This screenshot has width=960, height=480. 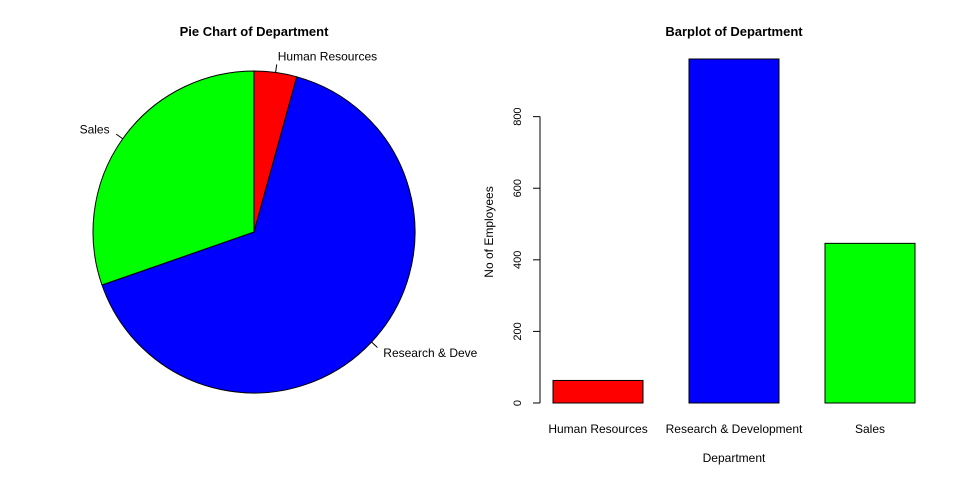 I want to click on y-tick-label: 800, so click(x=518, y=116).